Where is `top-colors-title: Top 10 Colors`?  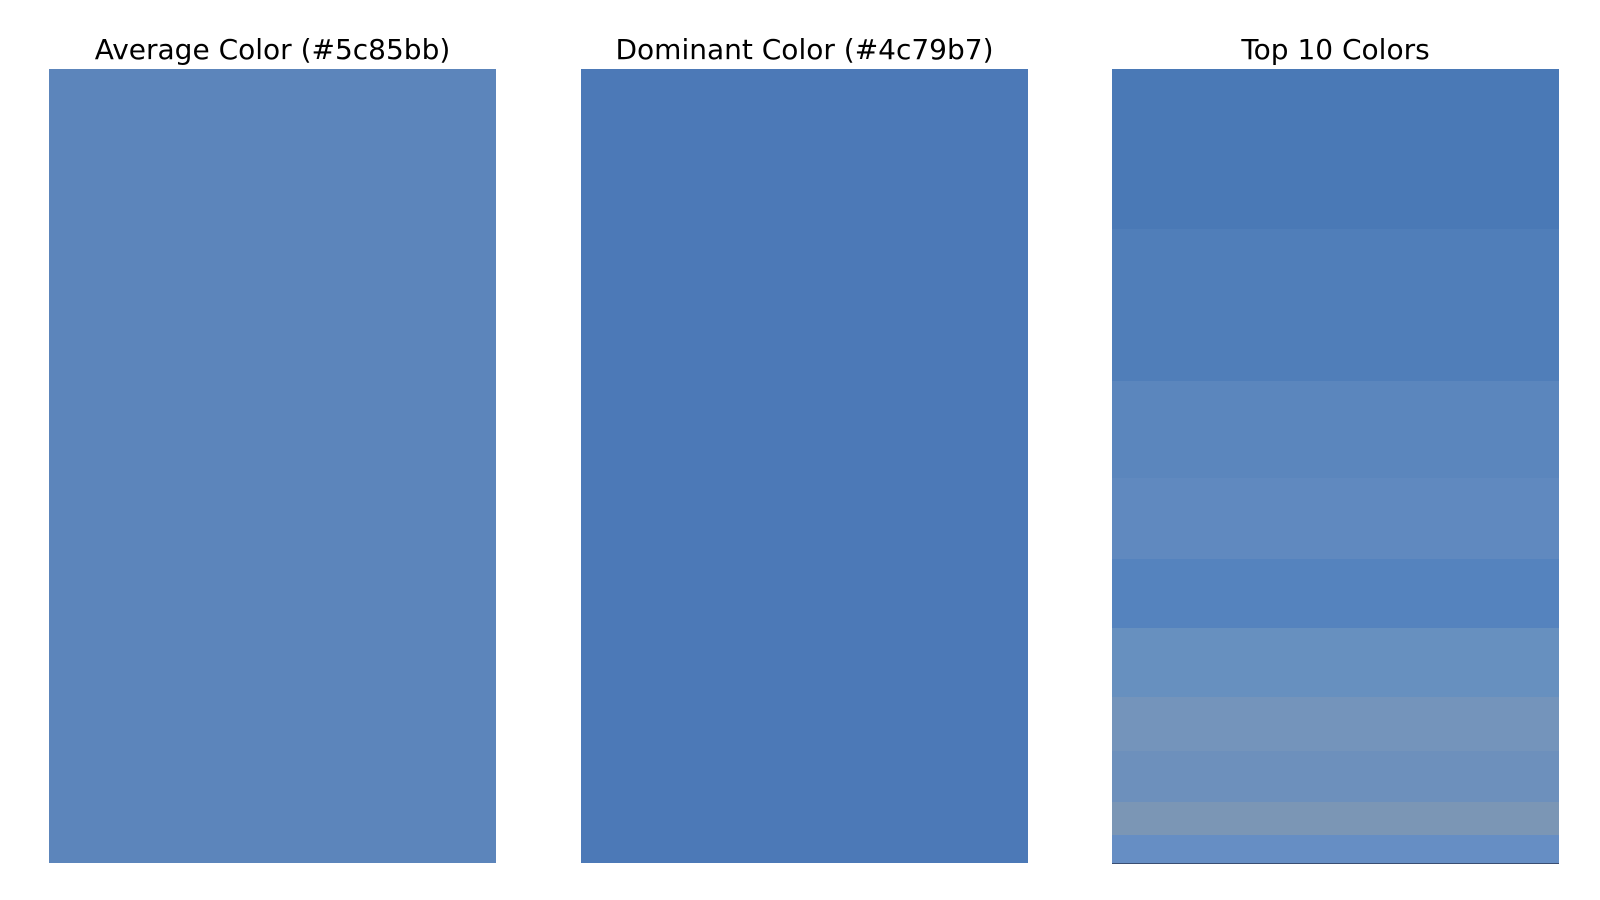 top-colors-title: Top 10 Colors is located at coordinates (1335, 49).